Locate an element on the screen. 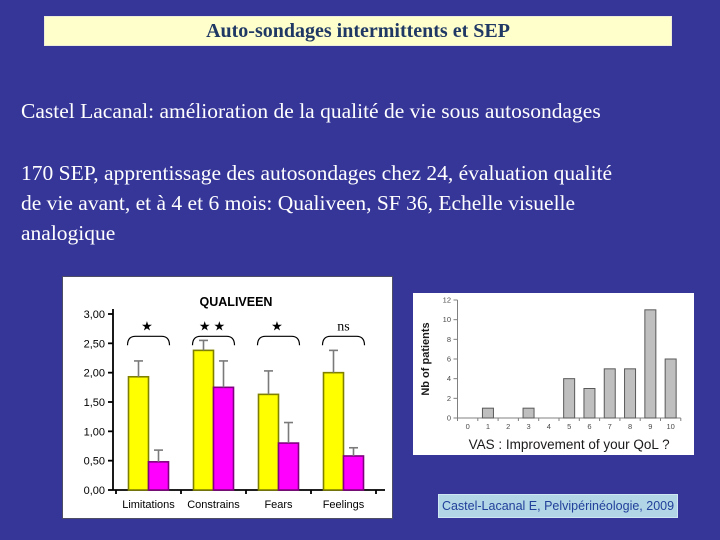 This screenshot has height=540, width=720. qualiveen-magenta-bar-limitations is located at coordinates (158, 476).